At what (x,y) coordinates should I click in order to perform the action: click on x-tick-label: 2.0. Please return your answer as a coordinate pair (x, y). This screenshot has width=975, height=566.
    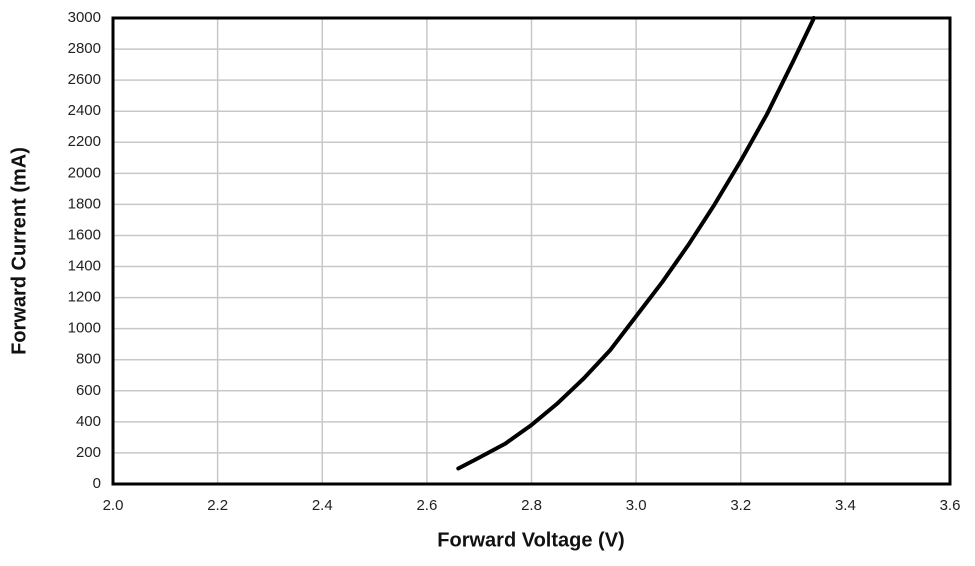
    Looking at the image, I should click on (113, 505).